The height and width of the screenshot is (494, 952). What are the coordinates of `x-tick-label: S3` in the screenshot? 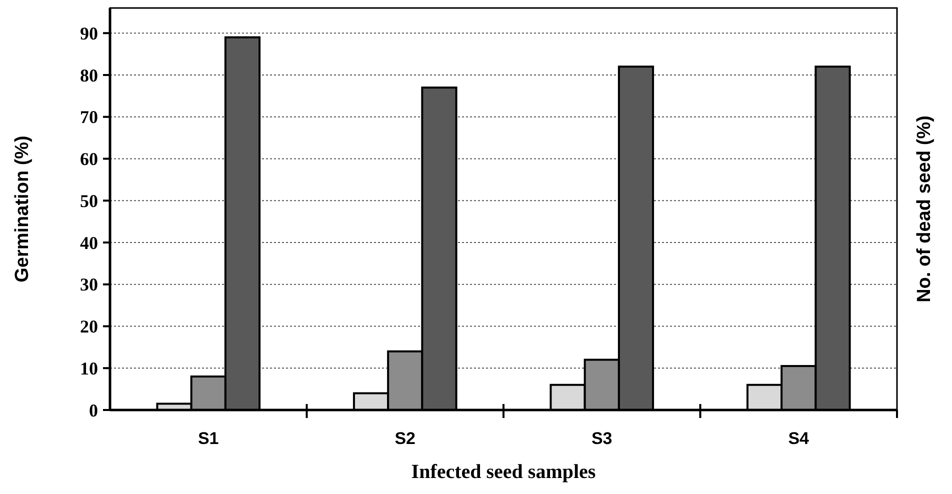 It's located at (601, 438).